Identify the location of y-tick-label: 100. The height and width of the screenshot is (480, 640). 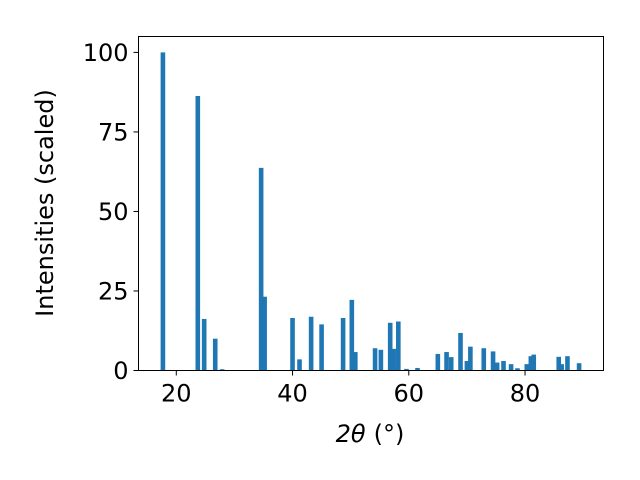
(106, 53).